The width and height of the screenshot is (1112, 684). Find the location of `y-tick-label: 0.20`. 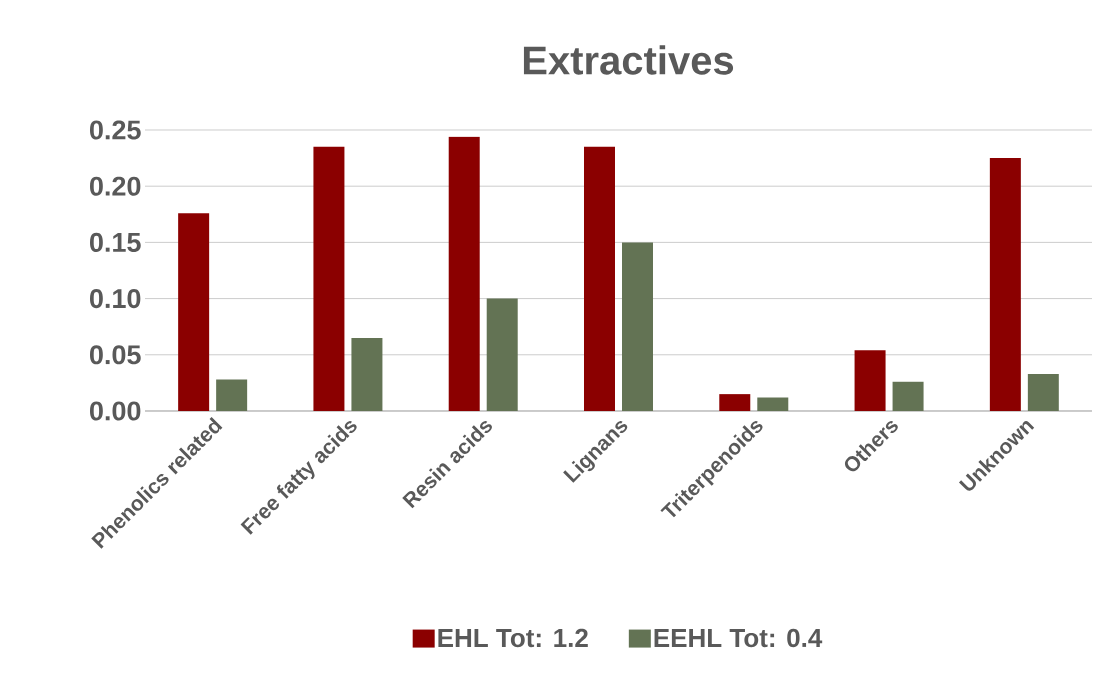

y-tick-label: 0.20 is located at coordinates (115, 186).